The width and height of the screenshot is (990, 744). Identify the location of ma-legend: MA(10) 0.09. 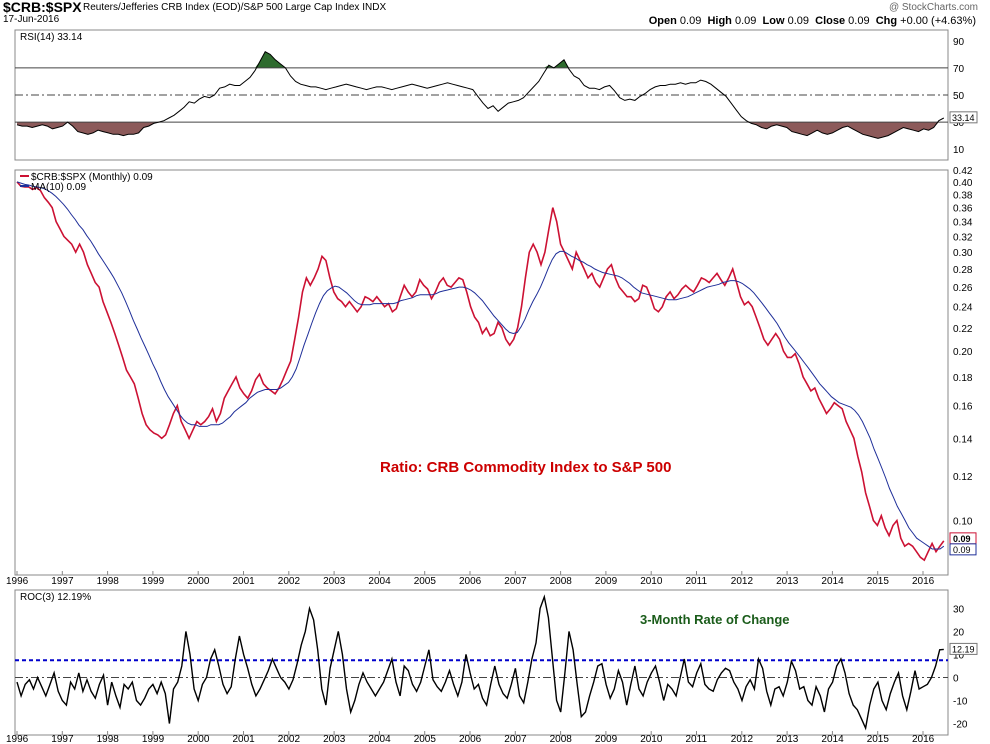
(58, 187).